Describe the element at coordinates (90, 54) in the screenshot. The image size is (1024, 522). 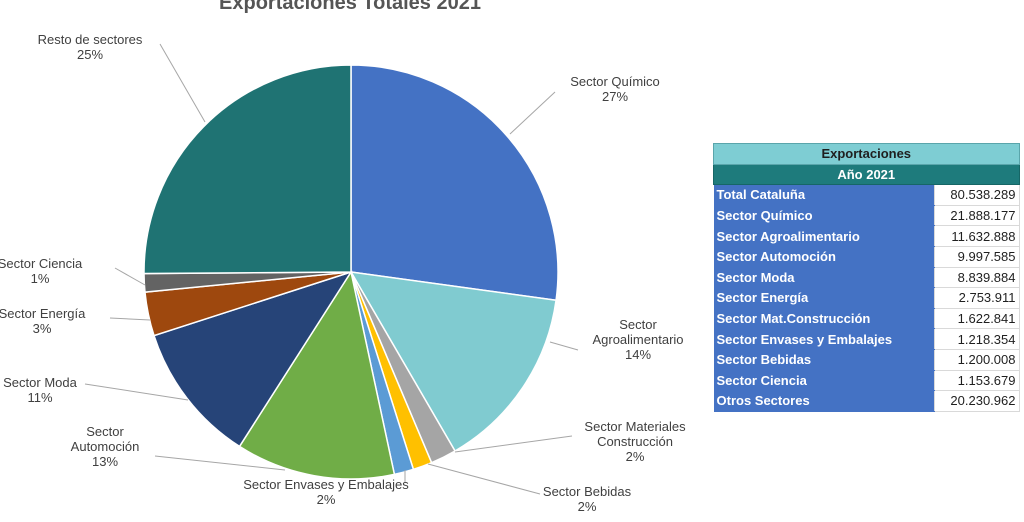
I see `data-label-line: 25%` at that location.